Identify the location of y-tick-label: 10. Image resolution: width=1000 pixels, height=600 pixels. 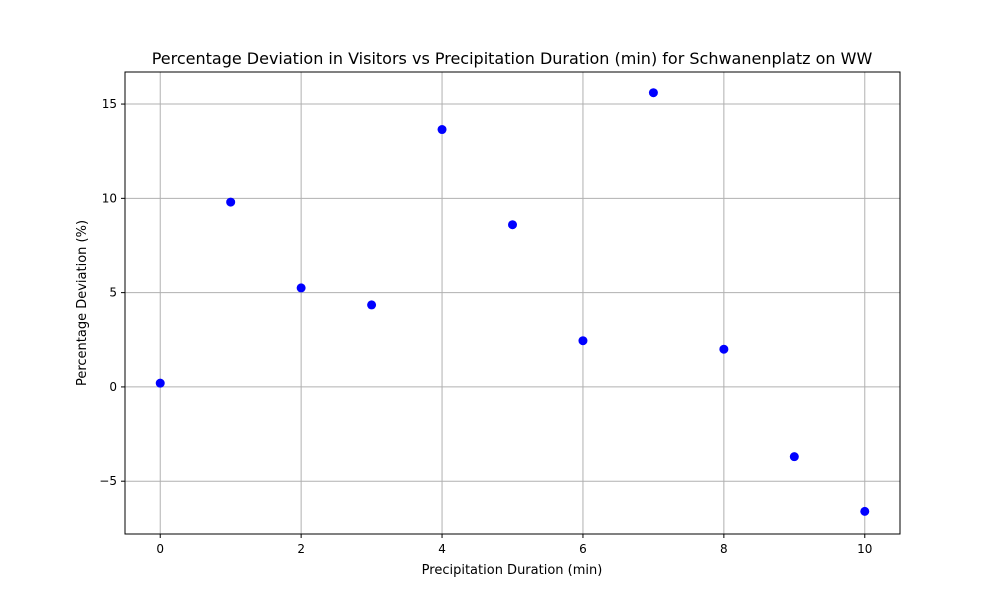
(109, 198).